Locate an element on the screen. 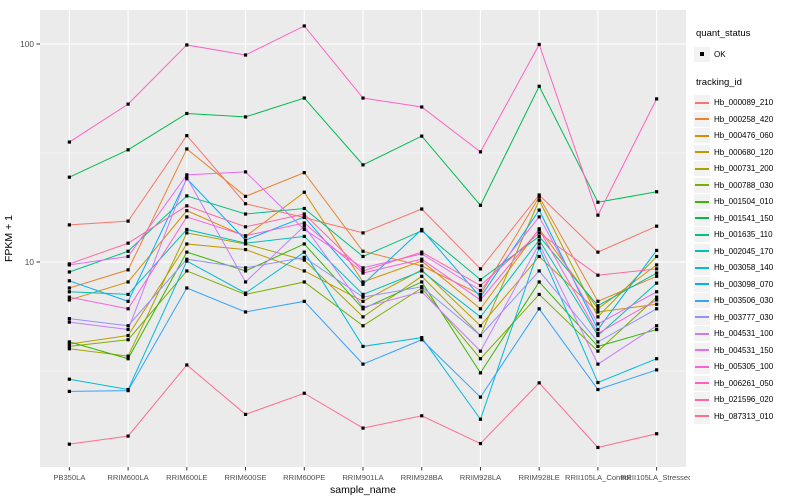 The image size is (800, 500). legend-item-label: Hb_003506_030 is located at coordinates (744, 301).